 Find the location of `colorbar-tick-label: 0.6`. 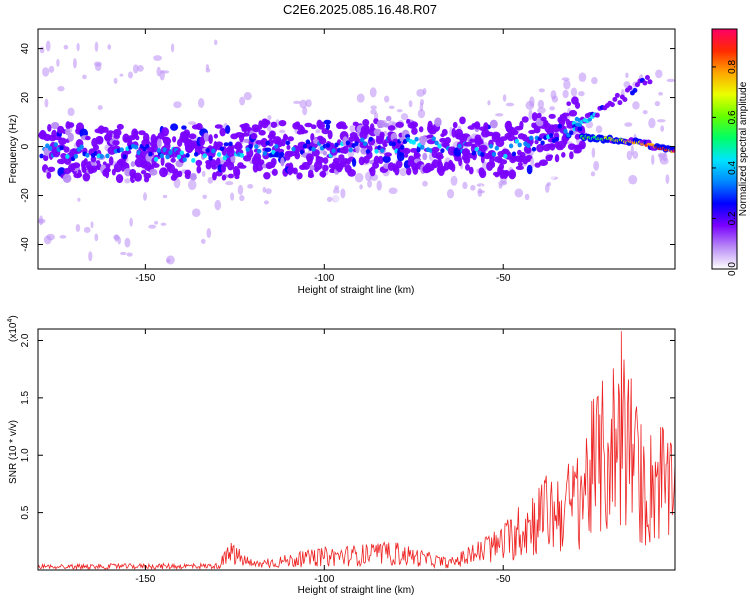

colorbar-tick-label: 0.6 is located at coordinates (732, 117).